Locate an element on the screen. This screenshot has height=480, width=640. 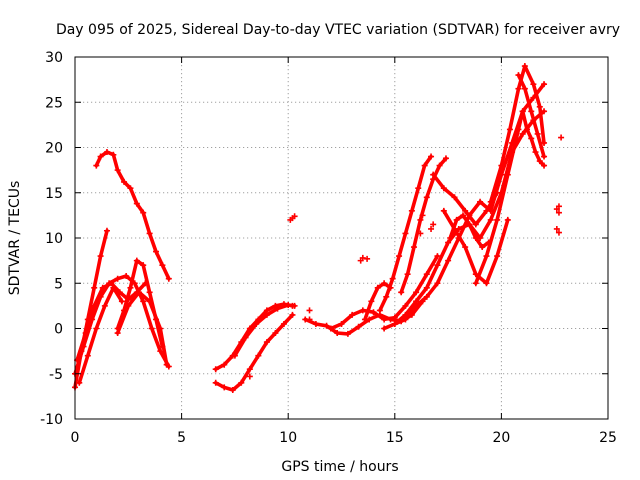
y-tick-label: 0 is located at coordinates (58, 330).